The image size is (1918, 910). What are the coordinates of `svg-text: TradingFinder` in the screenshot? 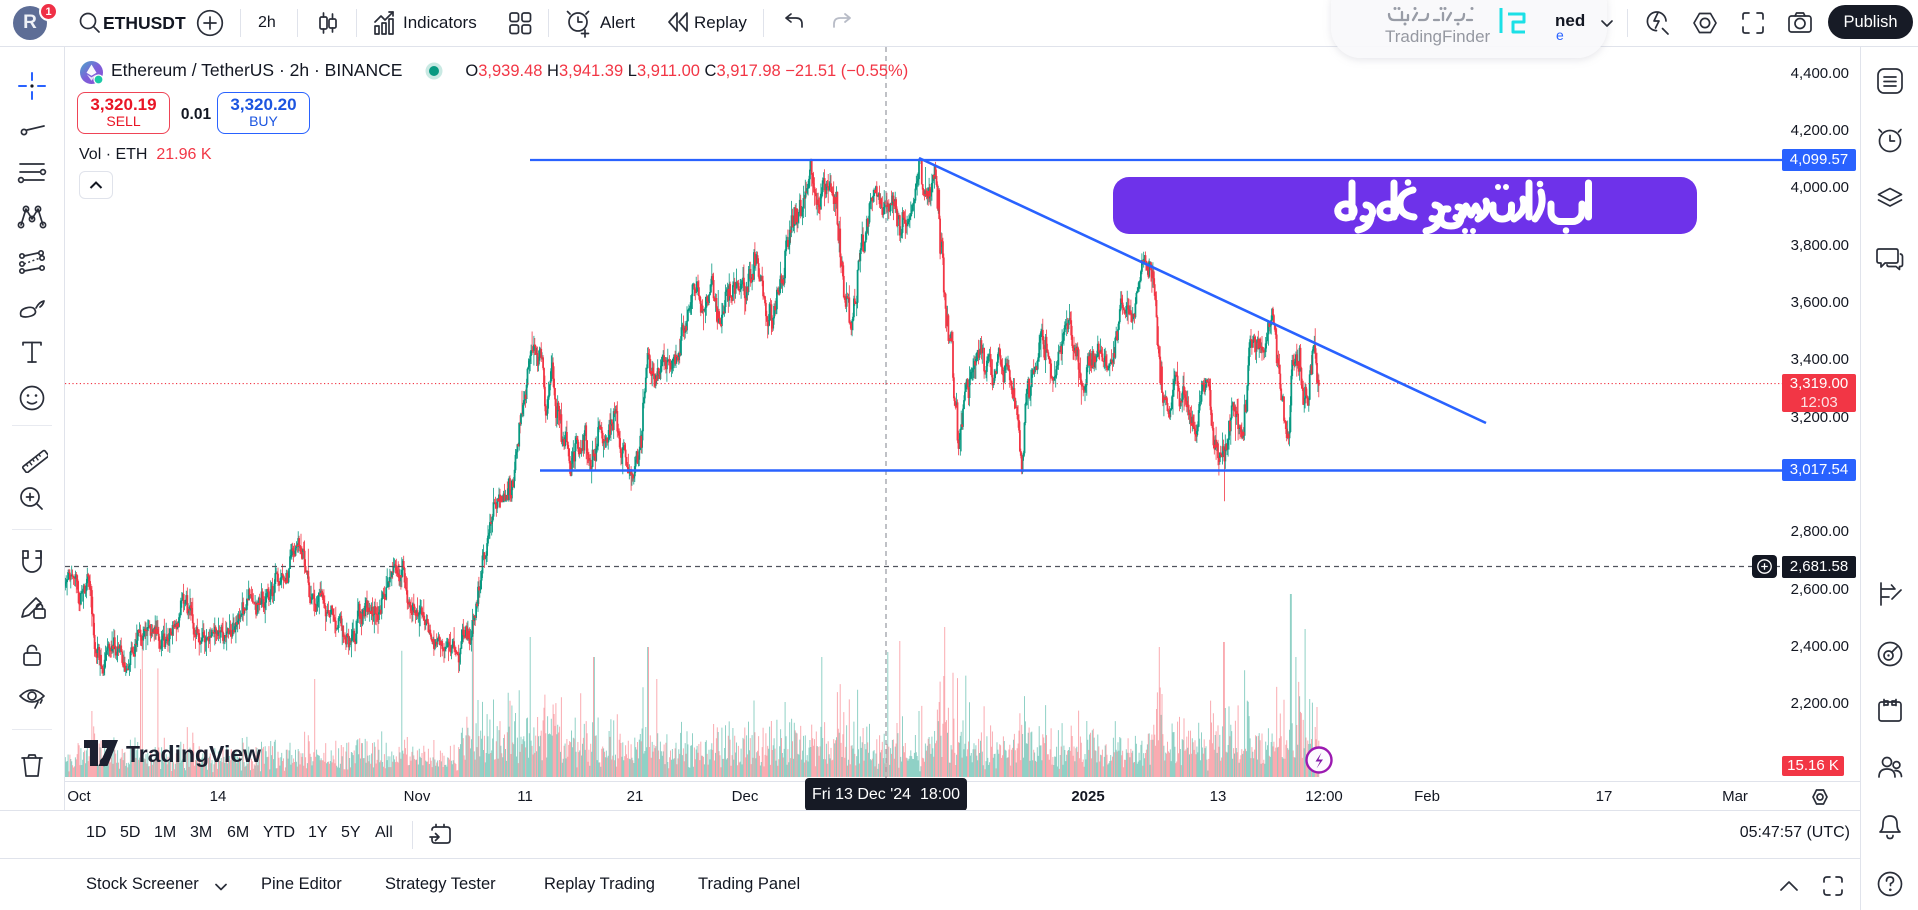 It's located at (1438, 36).